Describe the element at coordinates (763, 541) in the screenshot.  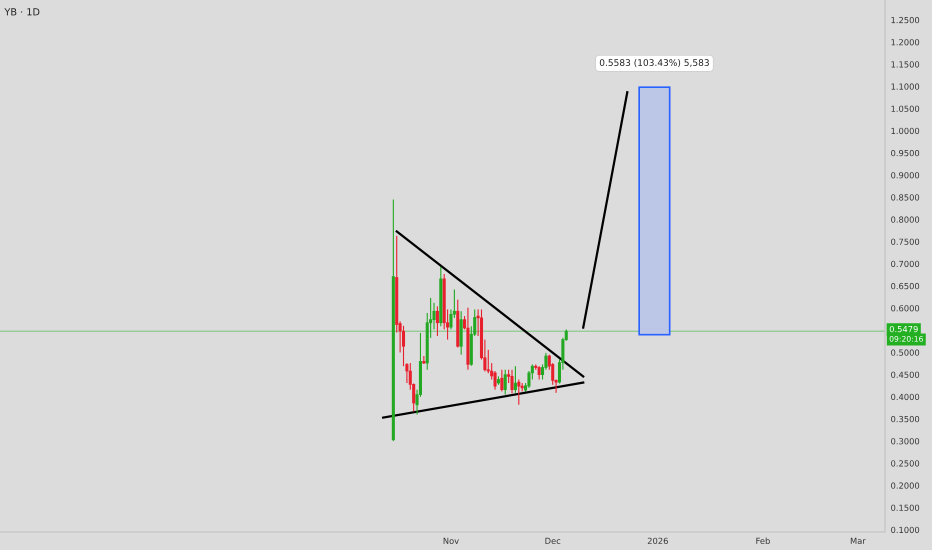
I see `x-tick-label: Feb` at that location.